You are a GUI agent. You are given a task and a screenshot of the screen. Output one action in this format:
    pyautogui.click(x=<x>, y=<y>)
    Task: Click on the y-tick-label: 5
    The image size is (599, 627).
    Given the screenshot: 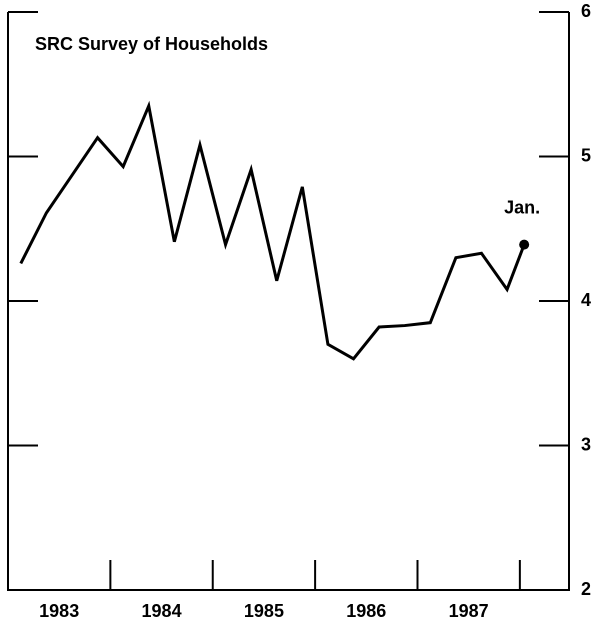 What is the action you would take?
    pyautogui.click(x=586, y=155)
    